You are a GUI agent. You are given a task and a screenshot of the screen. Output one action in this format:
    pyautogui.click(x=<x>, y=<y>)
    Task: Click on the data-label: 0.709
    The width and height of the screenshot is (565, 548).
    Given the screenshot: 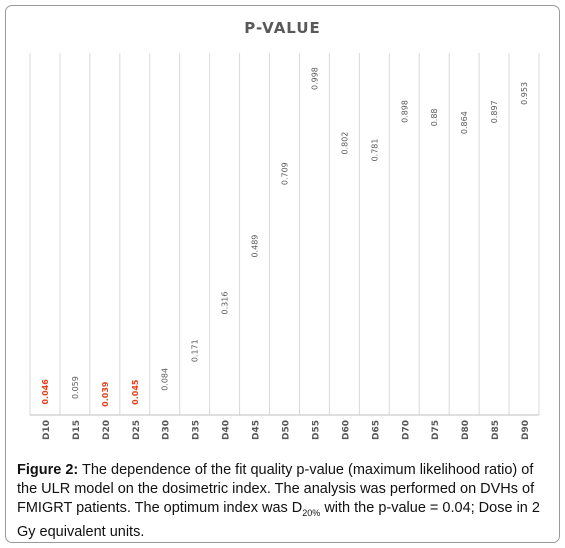 What is the action you would take?
    pyautogui.click(x=285, y=173)
    